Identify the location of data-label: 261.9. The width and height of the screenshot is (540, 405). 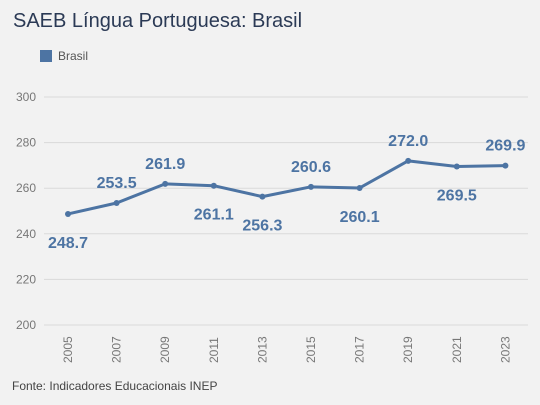
(165, 164).